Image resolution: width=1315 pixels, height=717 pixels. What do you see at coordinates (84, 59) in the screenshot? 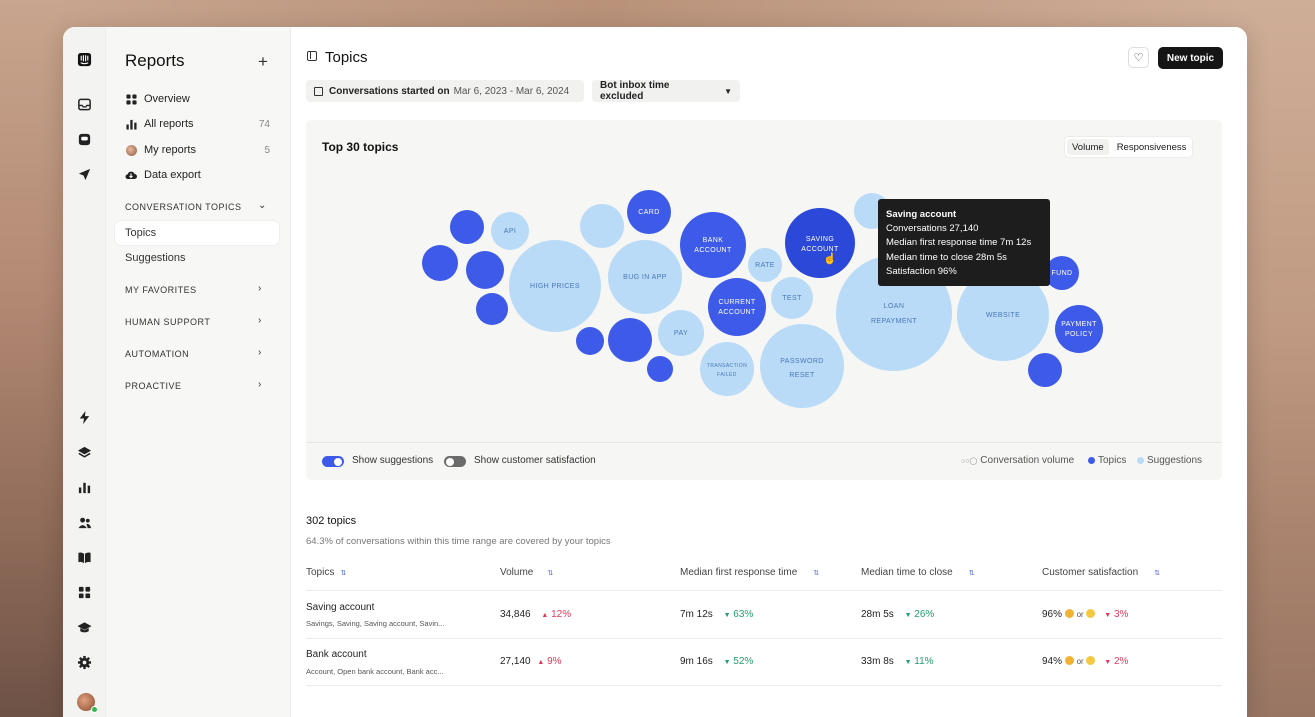
I see `intercom-logo-icon` at bounding box center [84, 59].